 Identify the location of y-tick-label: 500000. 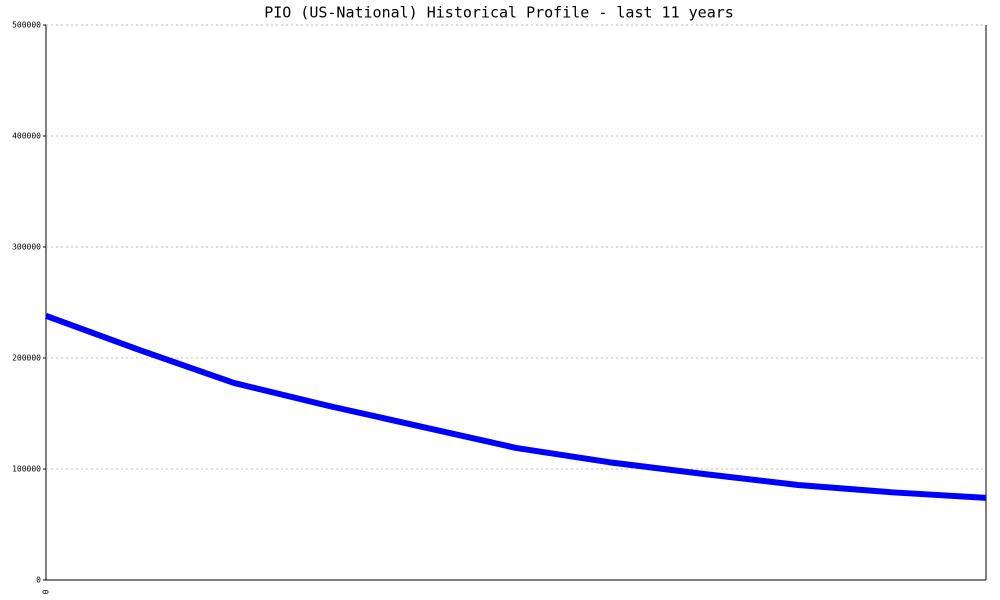
(26, 25).